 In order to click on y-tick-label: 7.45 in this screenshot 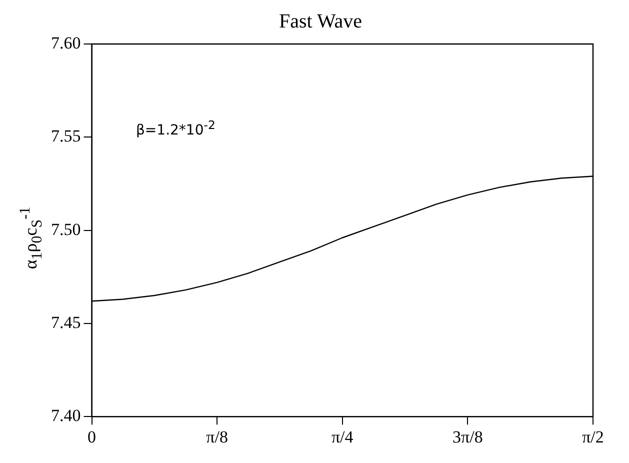, I will do `click(66, 322)`.